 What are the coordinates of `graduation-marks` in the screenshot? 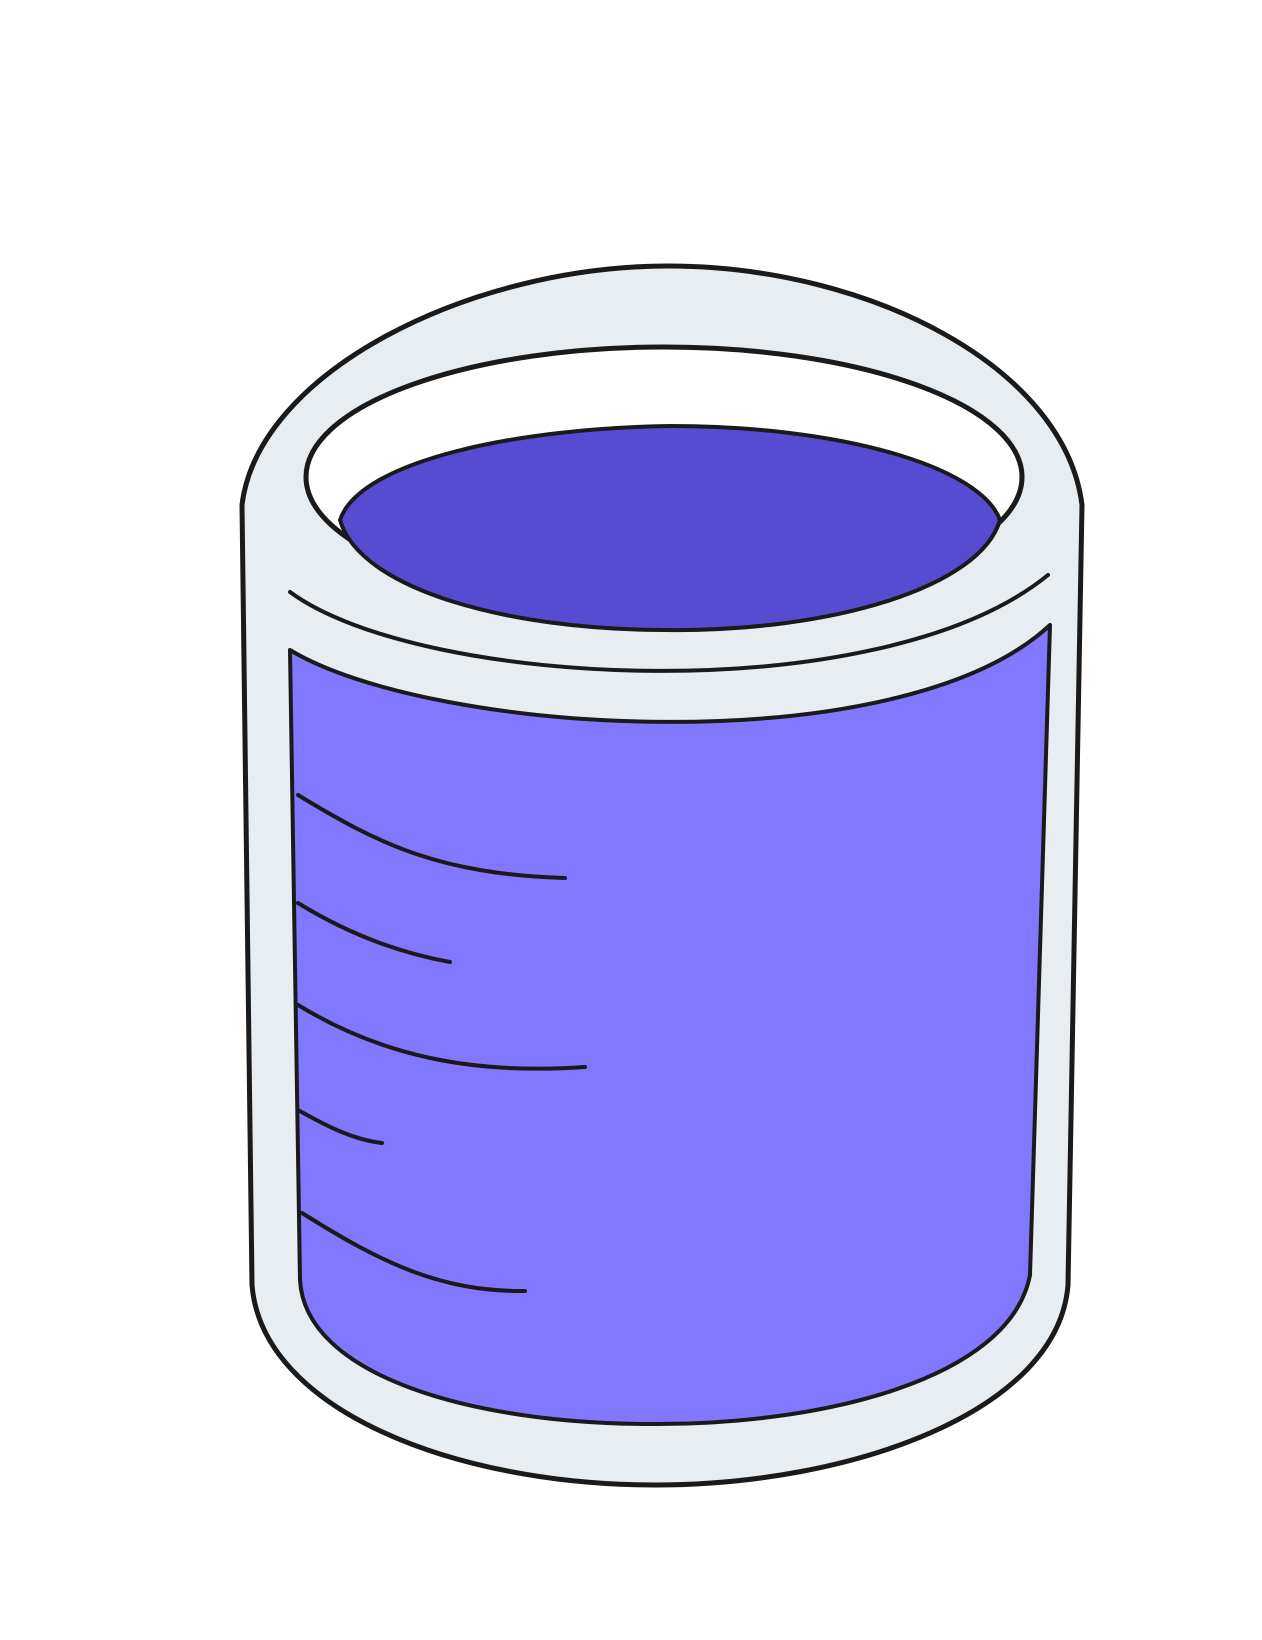 It's located at (441, 1043).